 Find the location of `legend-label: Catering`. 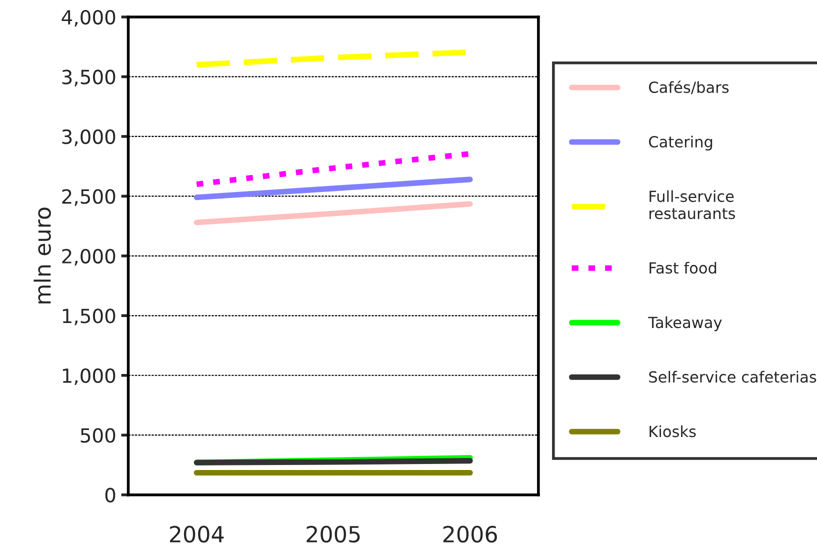

legend-label: Catering is located at coordinates (680, 143).